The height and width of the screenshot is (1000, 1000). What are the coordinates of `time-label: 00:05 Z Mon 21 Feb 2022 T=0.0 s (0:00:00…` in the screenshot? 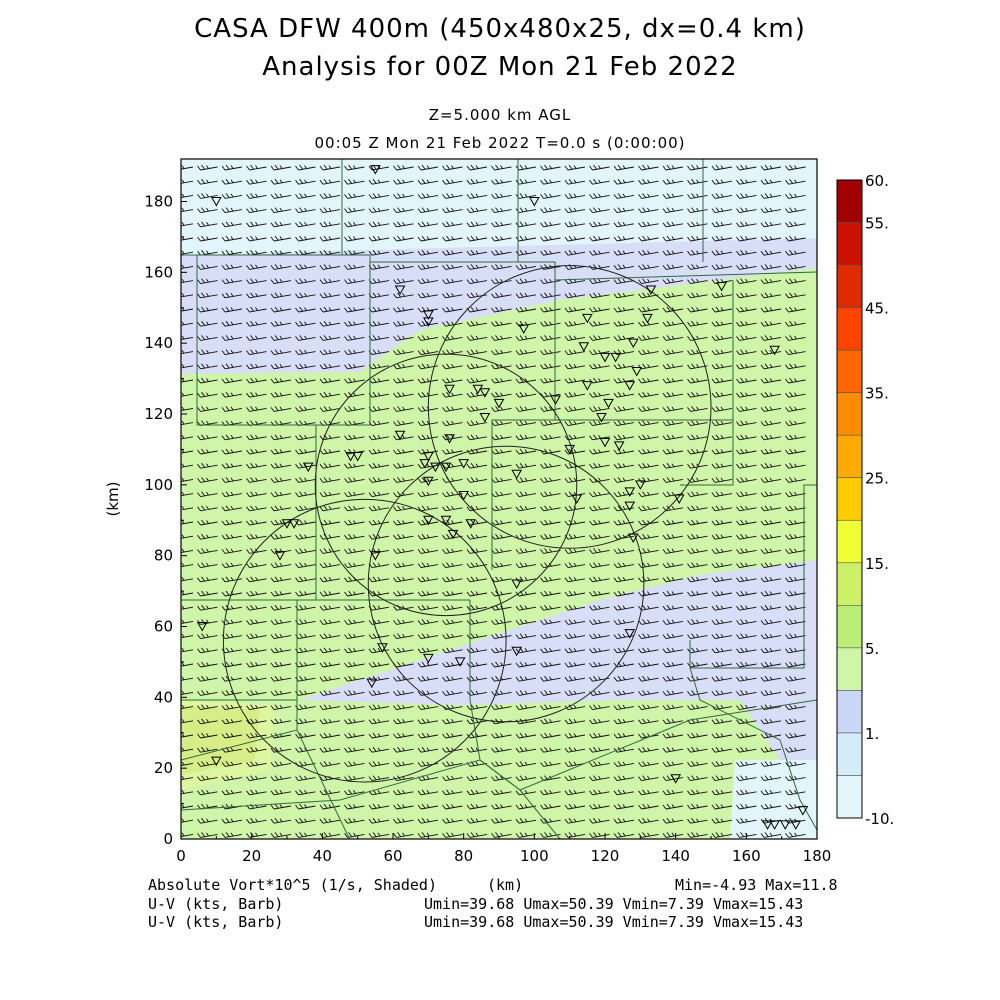 It's located at (500, 143).